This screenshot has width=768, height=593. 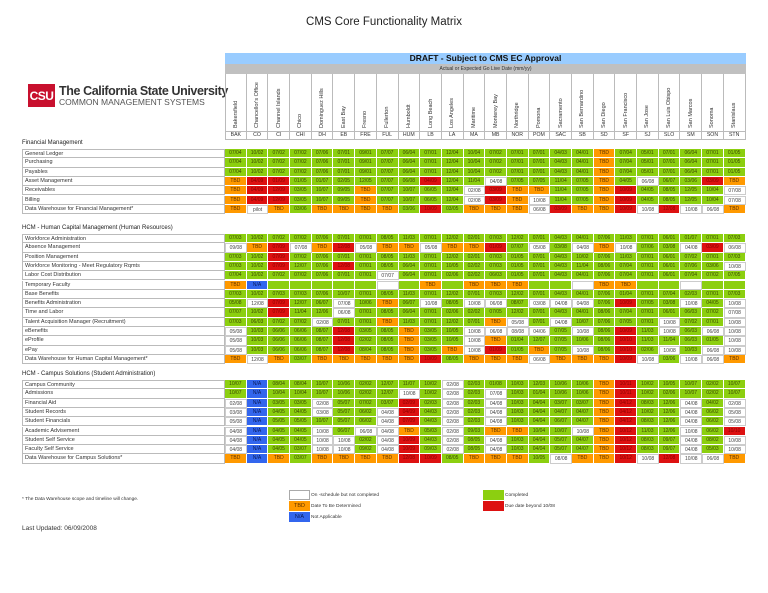 I want to click on campus-name: San Luis Obispo, so click(x=669, y=107).